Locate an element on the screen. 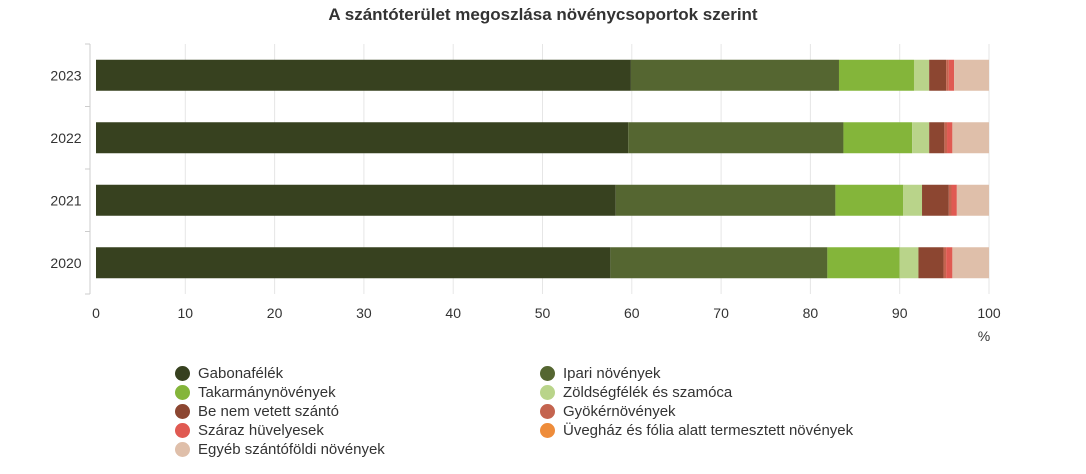  legend-item: Be nem vetett szántó is located at coordinates (357, 411).